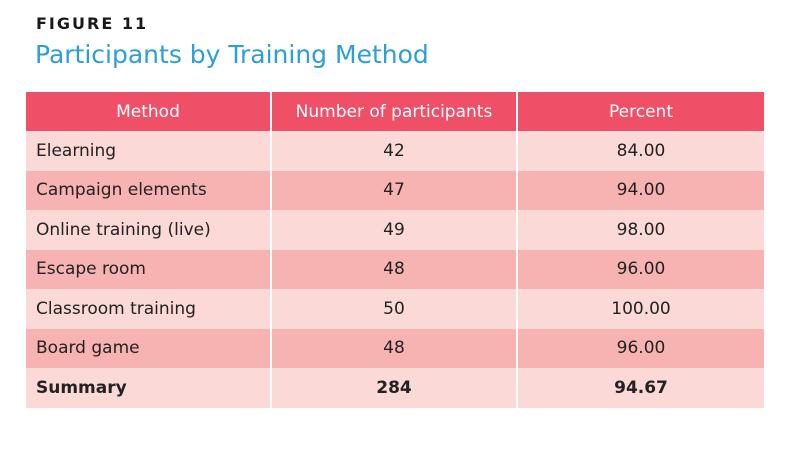  What do you see at coordinates (640, 309) in the screenshot?
I see `percent-cell: 100.00` at bounding box center [640, 309].